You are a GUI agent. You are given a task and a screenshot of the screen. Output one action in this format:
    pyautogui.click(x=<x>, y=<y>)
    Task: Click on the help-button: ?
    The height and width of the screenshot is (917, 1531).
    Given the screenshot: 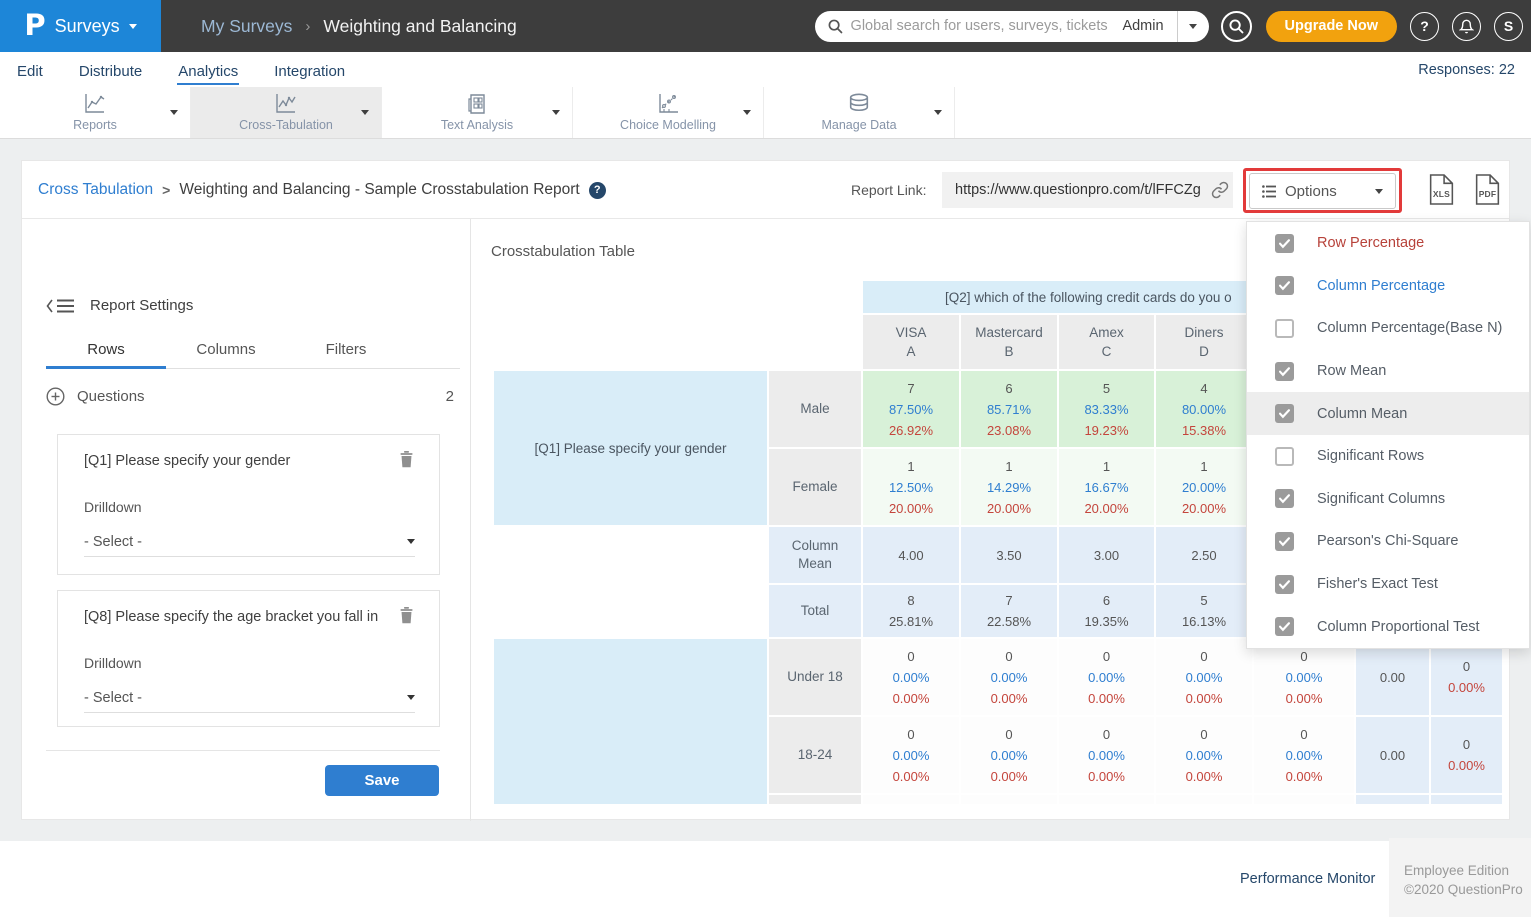 What is the action you would take?
    pyautogui.click(x=1424, y=26)
    